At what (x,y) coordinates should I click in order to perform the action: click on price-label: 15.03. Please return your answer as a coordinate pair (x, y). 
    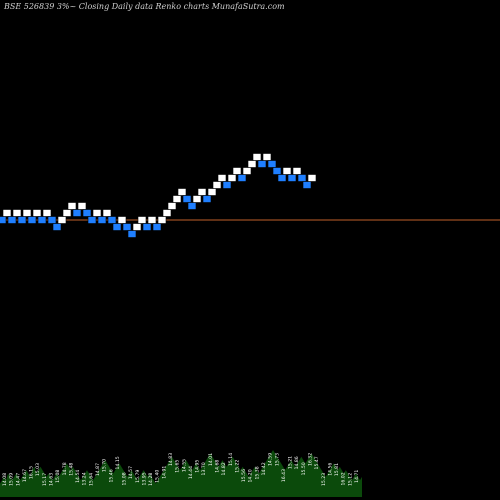
    Looking at the image, I should click on (38, 469).